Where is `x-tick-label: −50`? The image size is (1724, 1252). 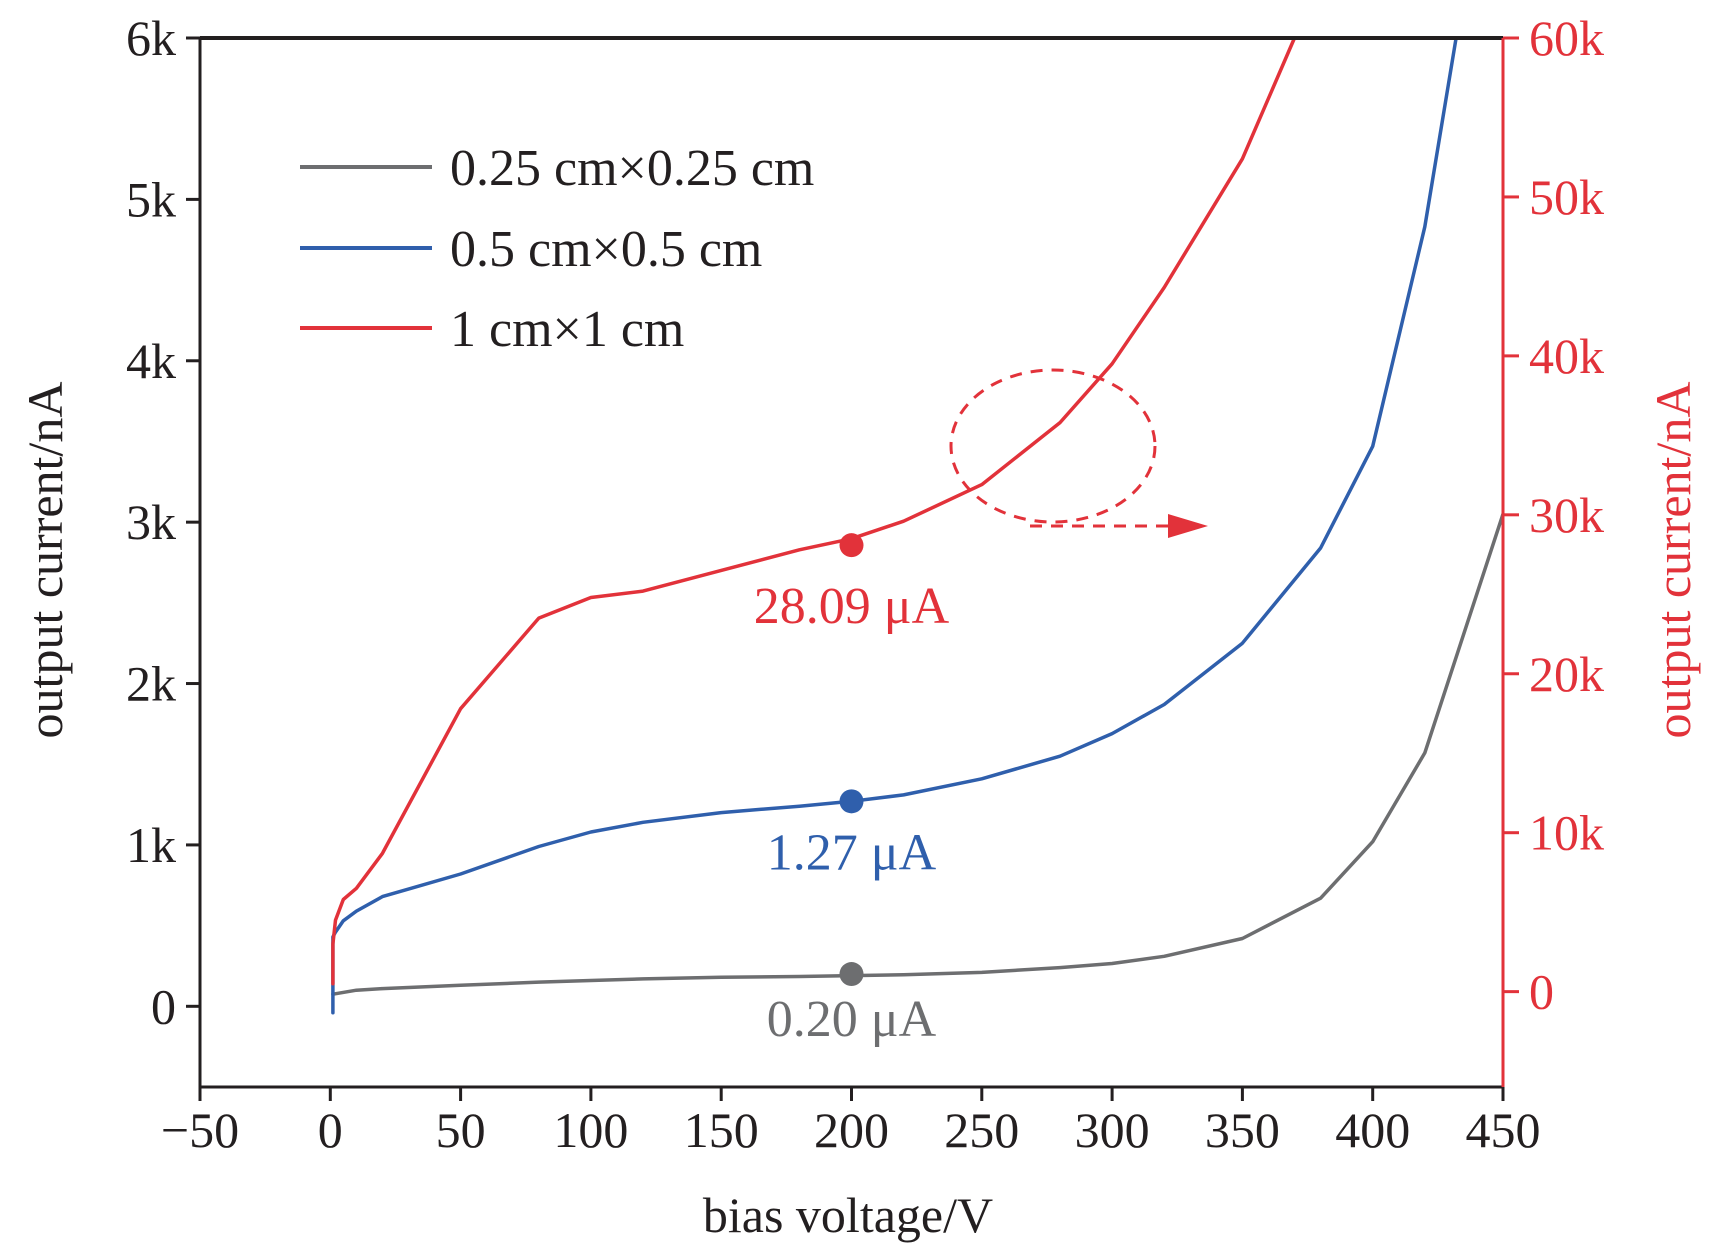 x-tick-label: −50 is located at coordinates (200, 1130).